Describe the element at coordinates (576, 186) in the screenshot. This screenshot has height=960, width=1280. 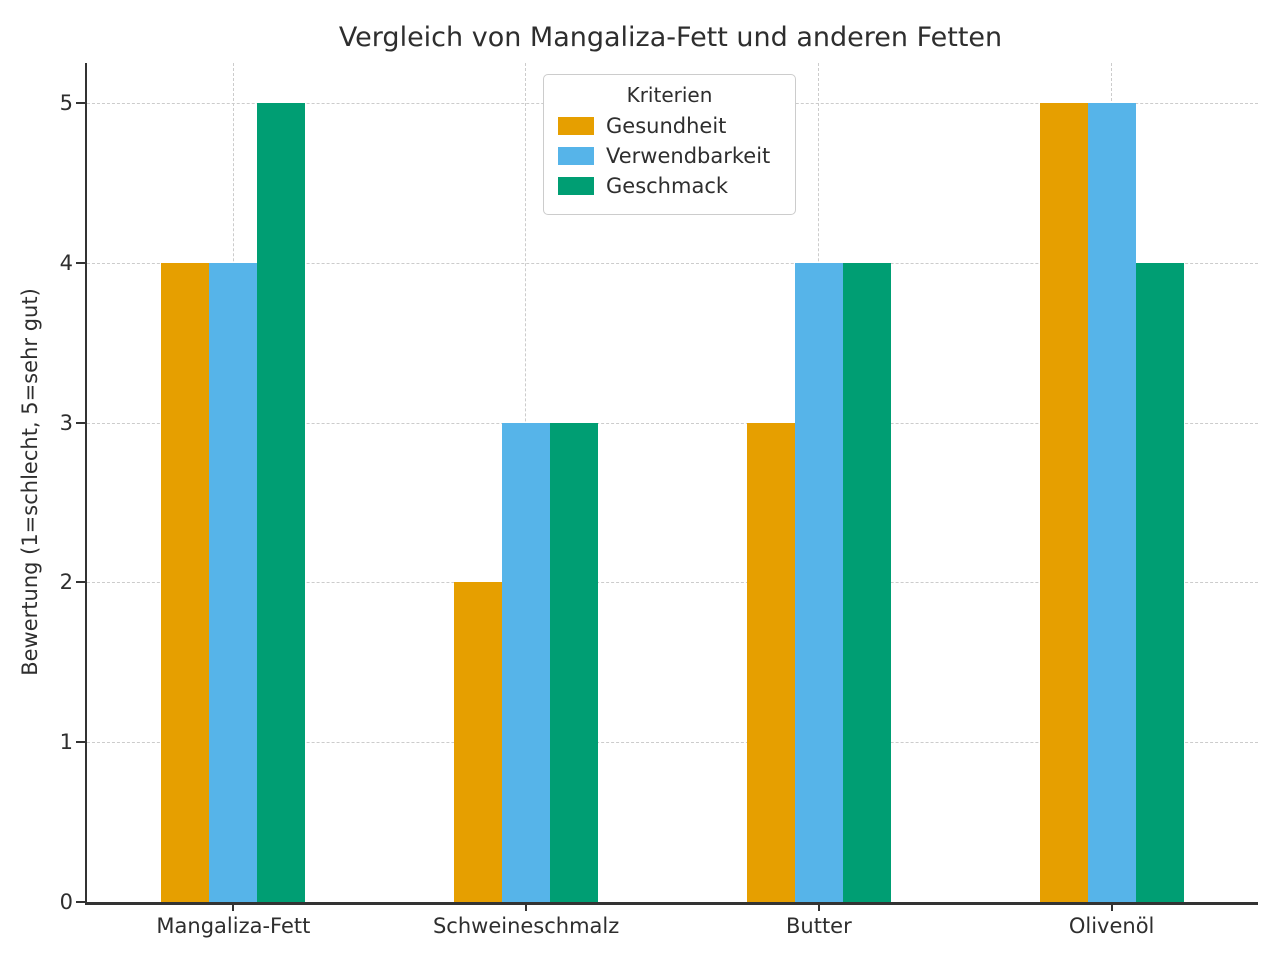
I see `legend-swatch-geschmack` at that location.